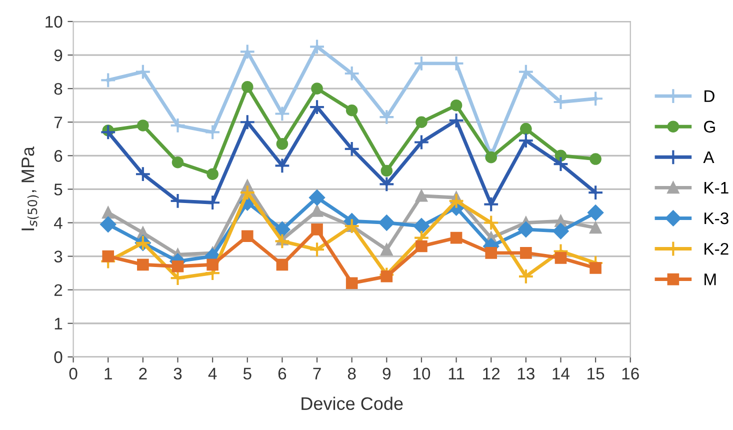 The image size is (733, 430). I want to click on legend-label: M, so click(710, 280).